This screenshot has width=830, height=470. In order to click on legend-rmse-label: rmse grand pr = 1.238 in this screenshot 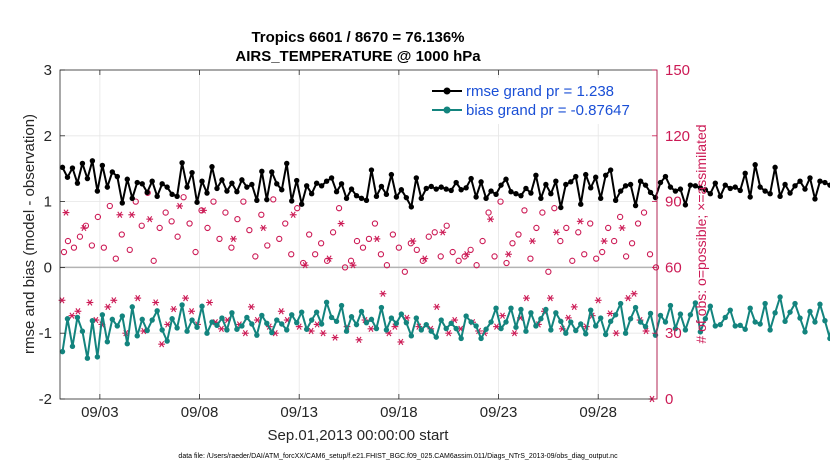, I will do `click(540, 91)`.